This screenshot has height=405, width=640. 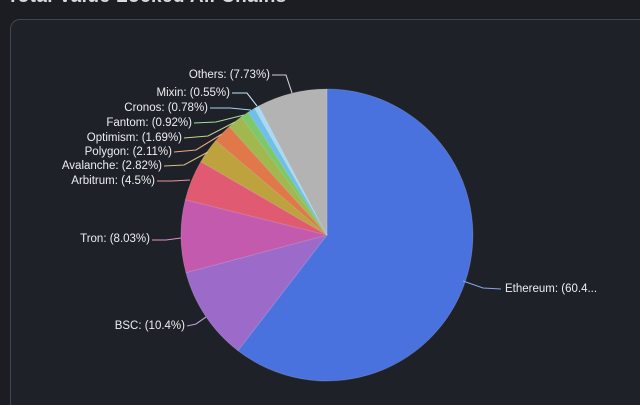 I want to click on pie-slice-optimism, so click(x=278, y=176).